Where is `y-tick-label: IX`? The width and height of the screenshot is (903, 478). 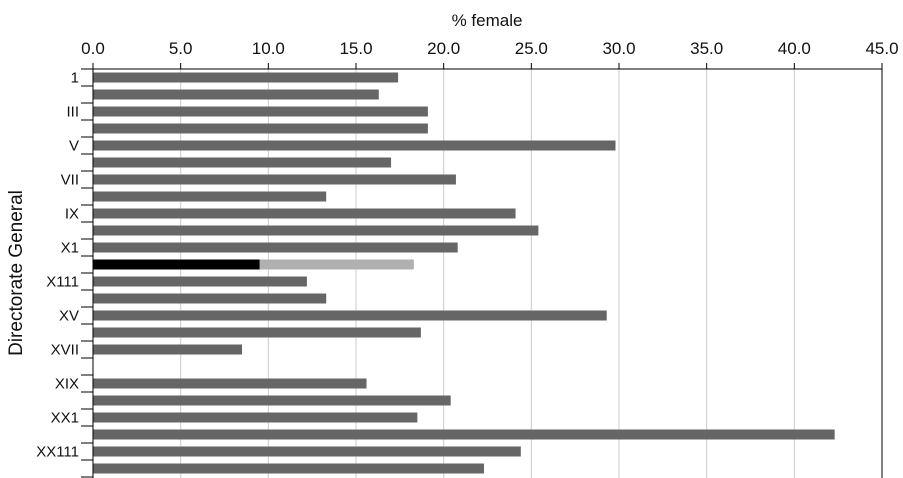
y-tick-label: IX is located at coordinates (72, 214).